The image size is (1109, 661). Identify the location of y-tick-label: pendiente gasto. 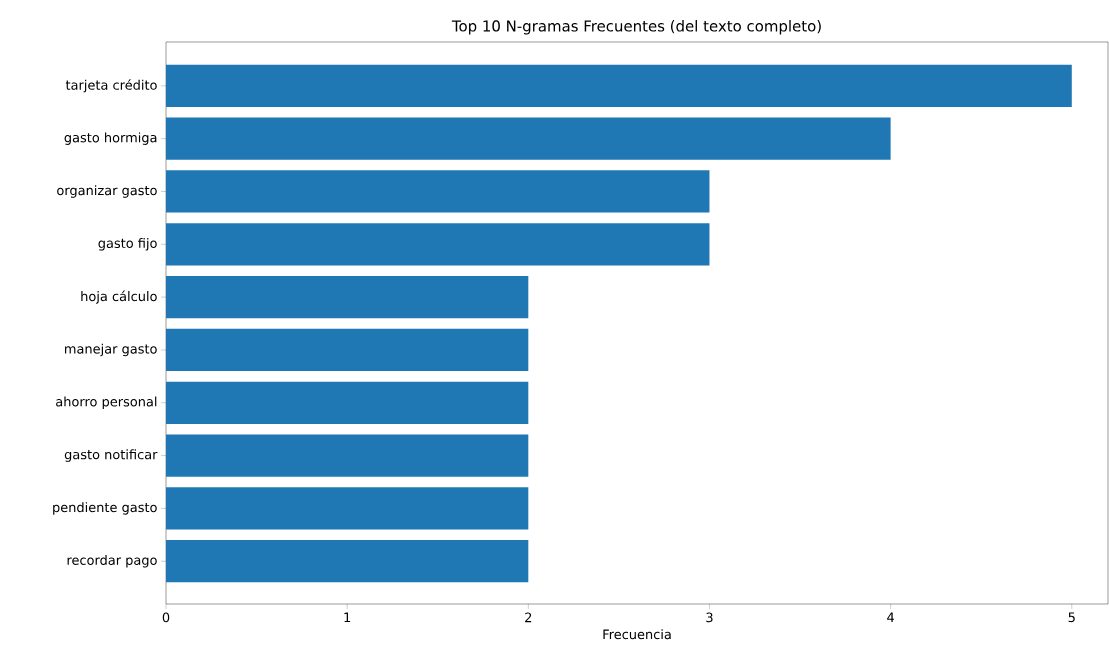
(105, 508).